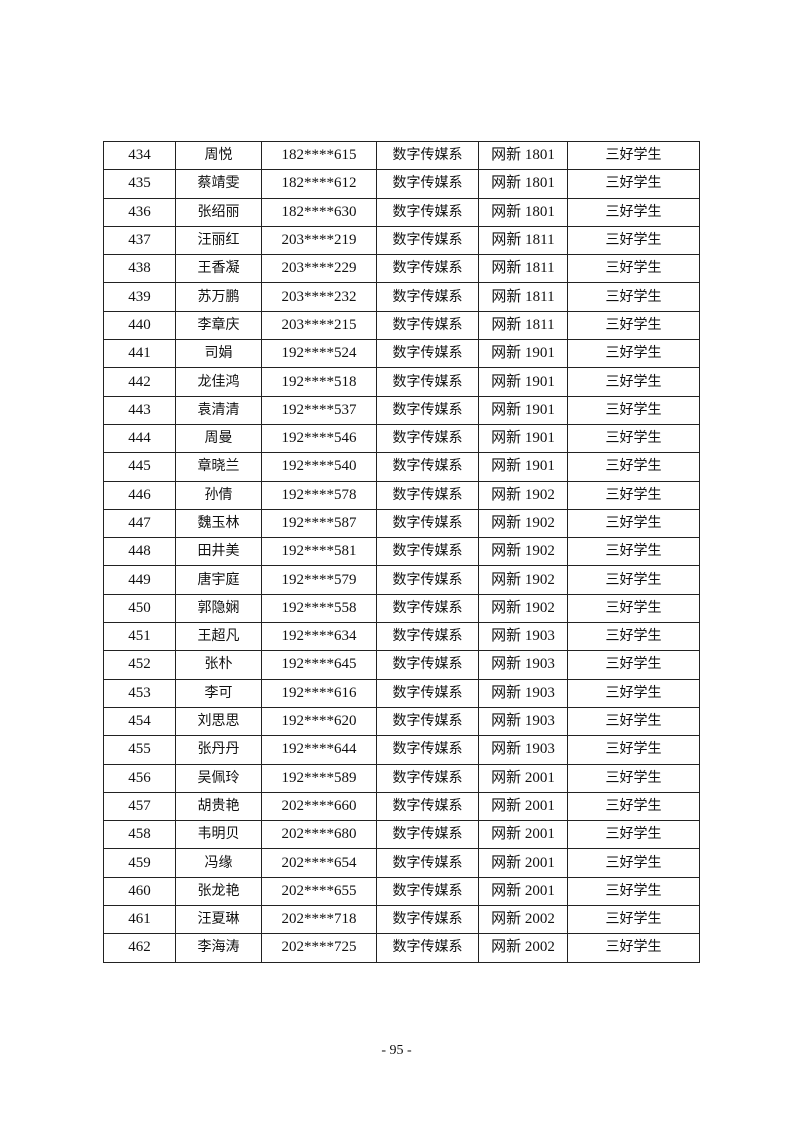 This screenshot has height=1122, width=793. What do you see at coordinates (319, 693) in the screenshot?
I see `student-id-cell: 192****616` at bounding box center [319, 693].